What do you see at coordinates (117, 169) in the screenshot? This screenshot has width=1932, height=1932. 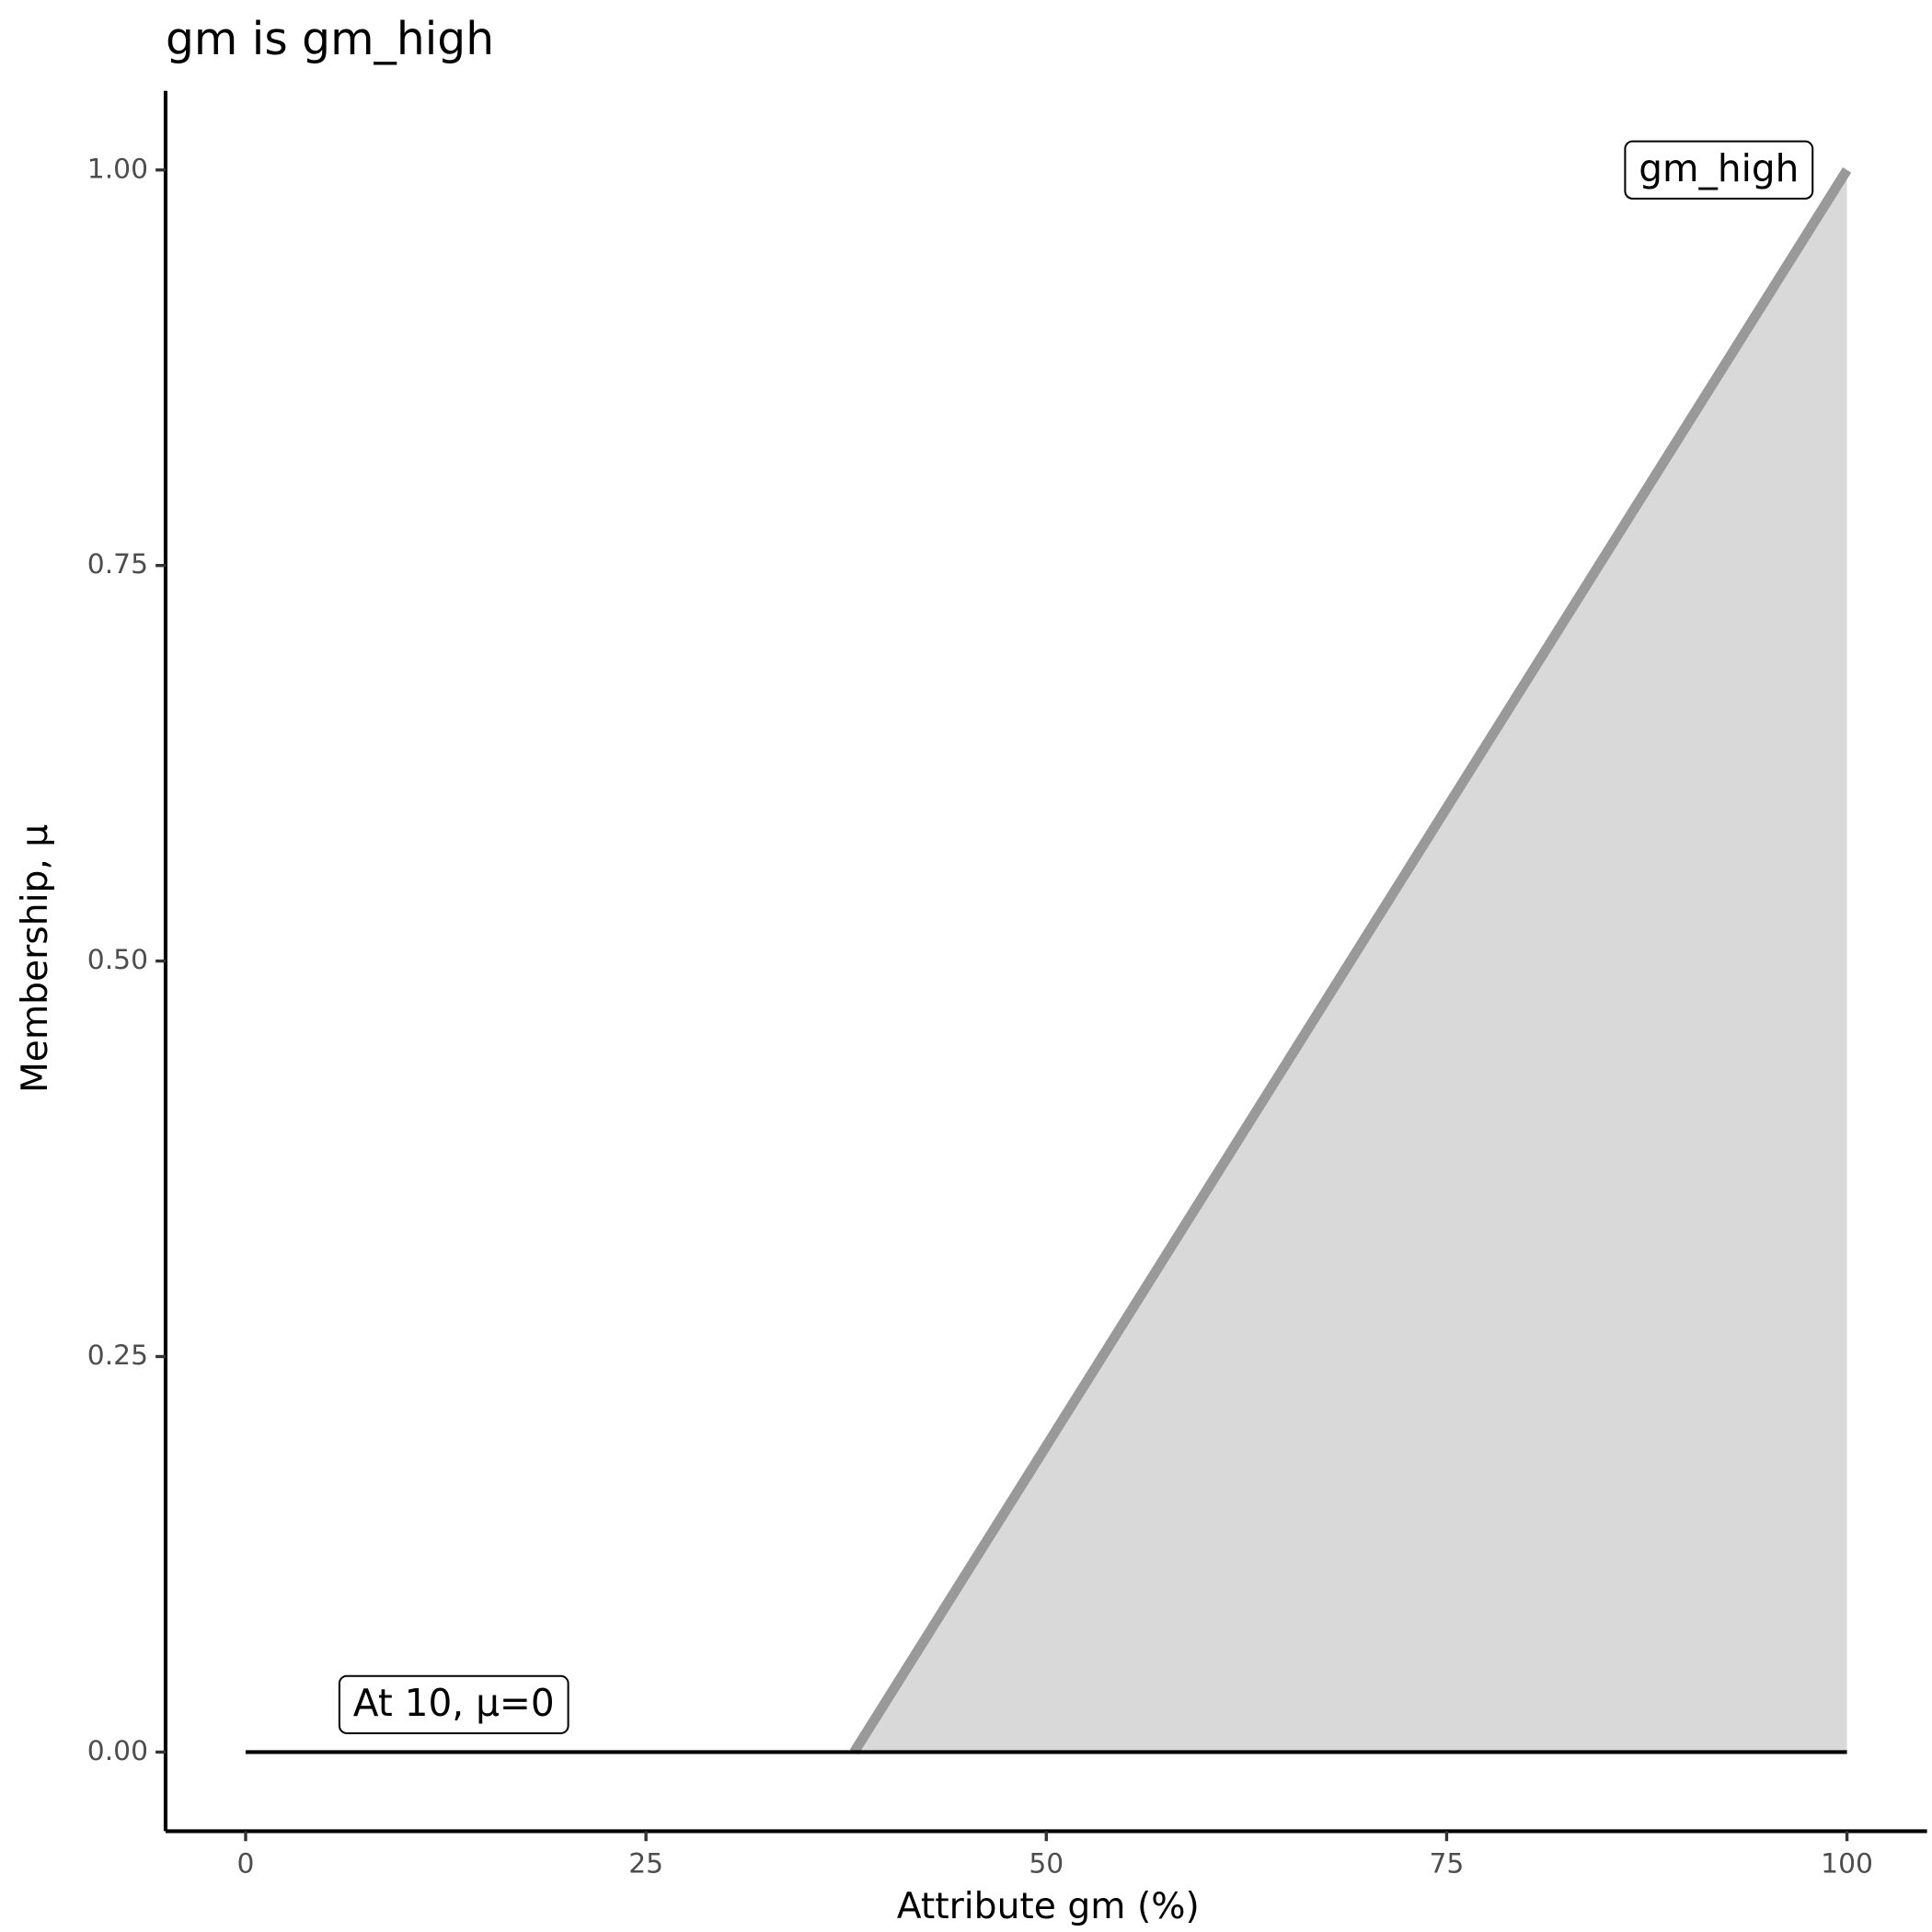 I see `y-tick-label: 1.00` at bounding box center [117, 169].